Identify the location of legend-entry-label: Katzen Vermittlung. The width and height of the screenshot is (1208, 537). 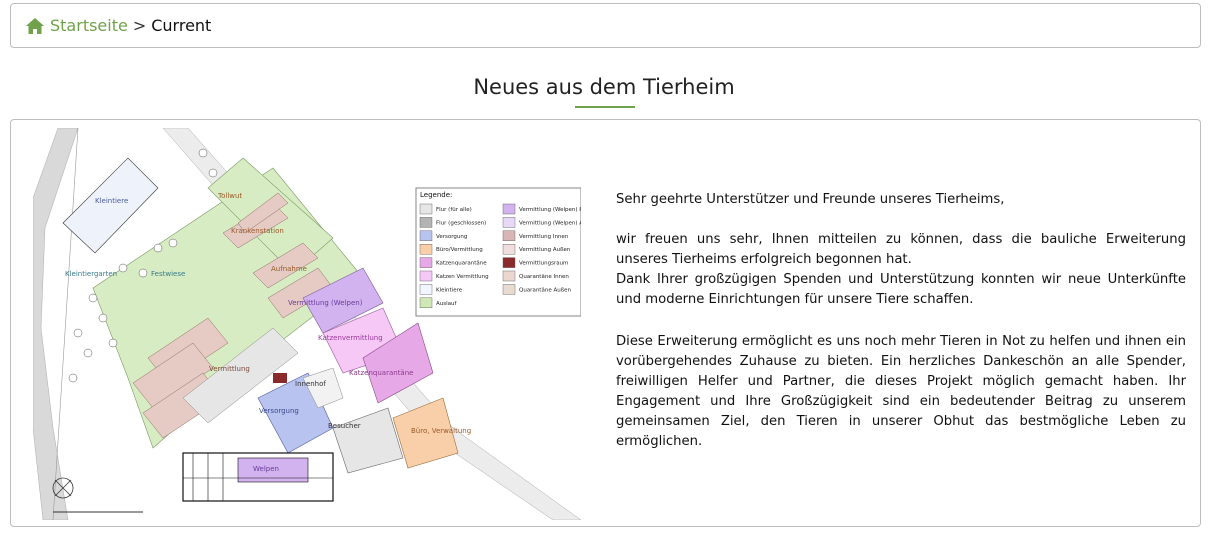
(462, 277).